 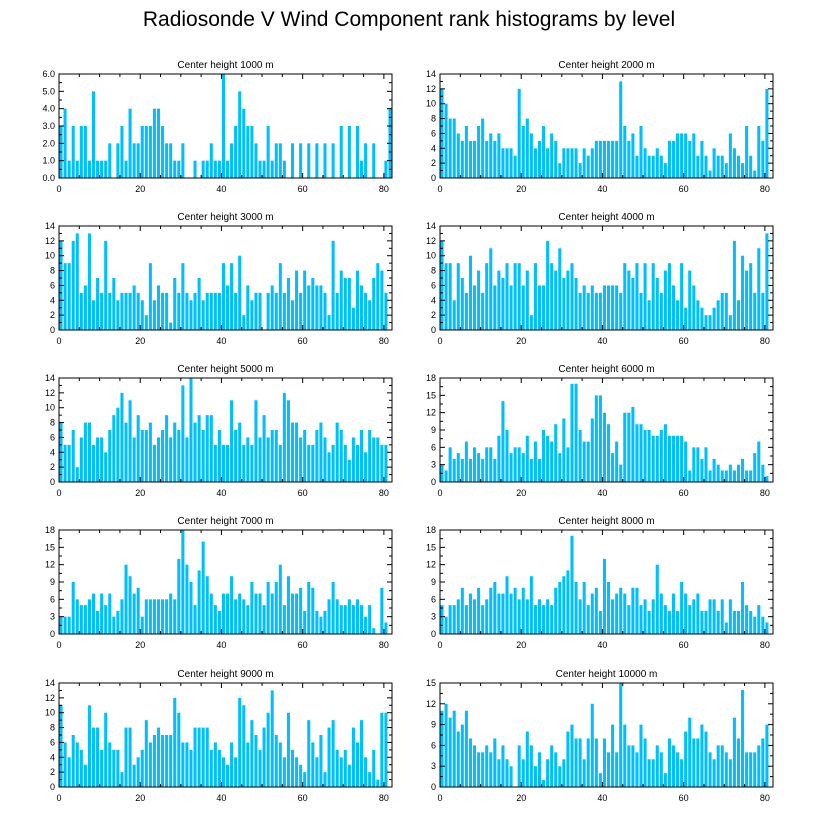 What do you see at coordinates (431, 104) in the screenshot?
I see `y-tick-label: 10` at bounding box center [431, 104].